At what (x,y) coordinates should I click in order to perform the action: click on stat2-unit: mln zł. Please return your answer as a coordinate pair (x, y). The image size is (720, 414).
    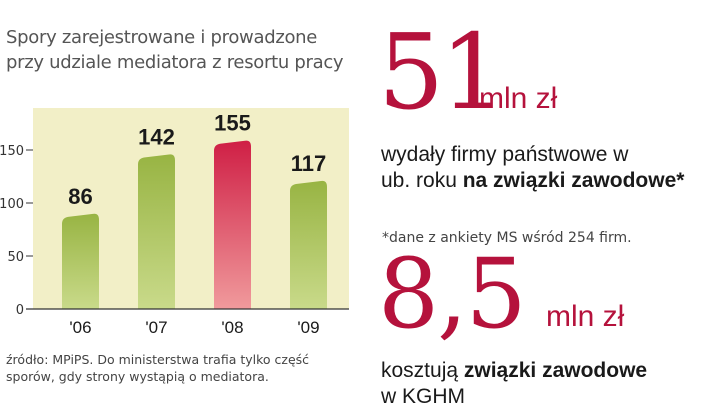
    Looking at the image, I should click on (585, 316).